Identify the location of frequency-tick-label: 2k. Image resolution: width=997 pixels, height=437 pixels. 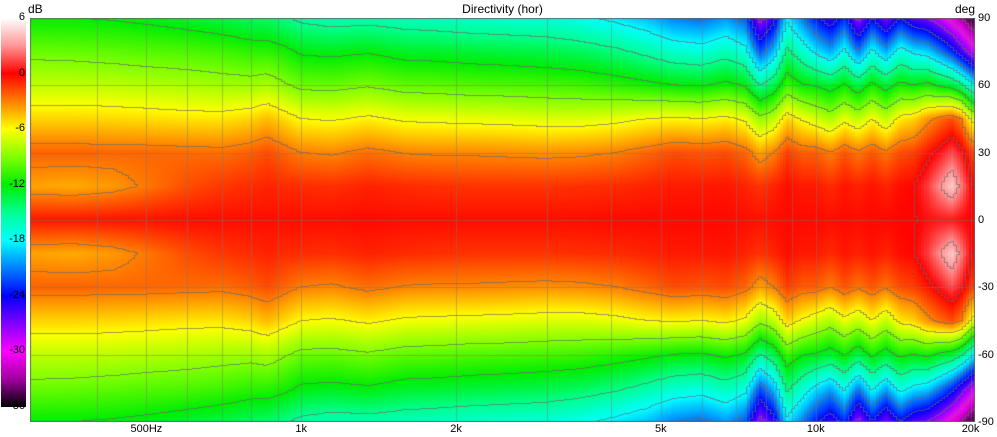
(456, 429).